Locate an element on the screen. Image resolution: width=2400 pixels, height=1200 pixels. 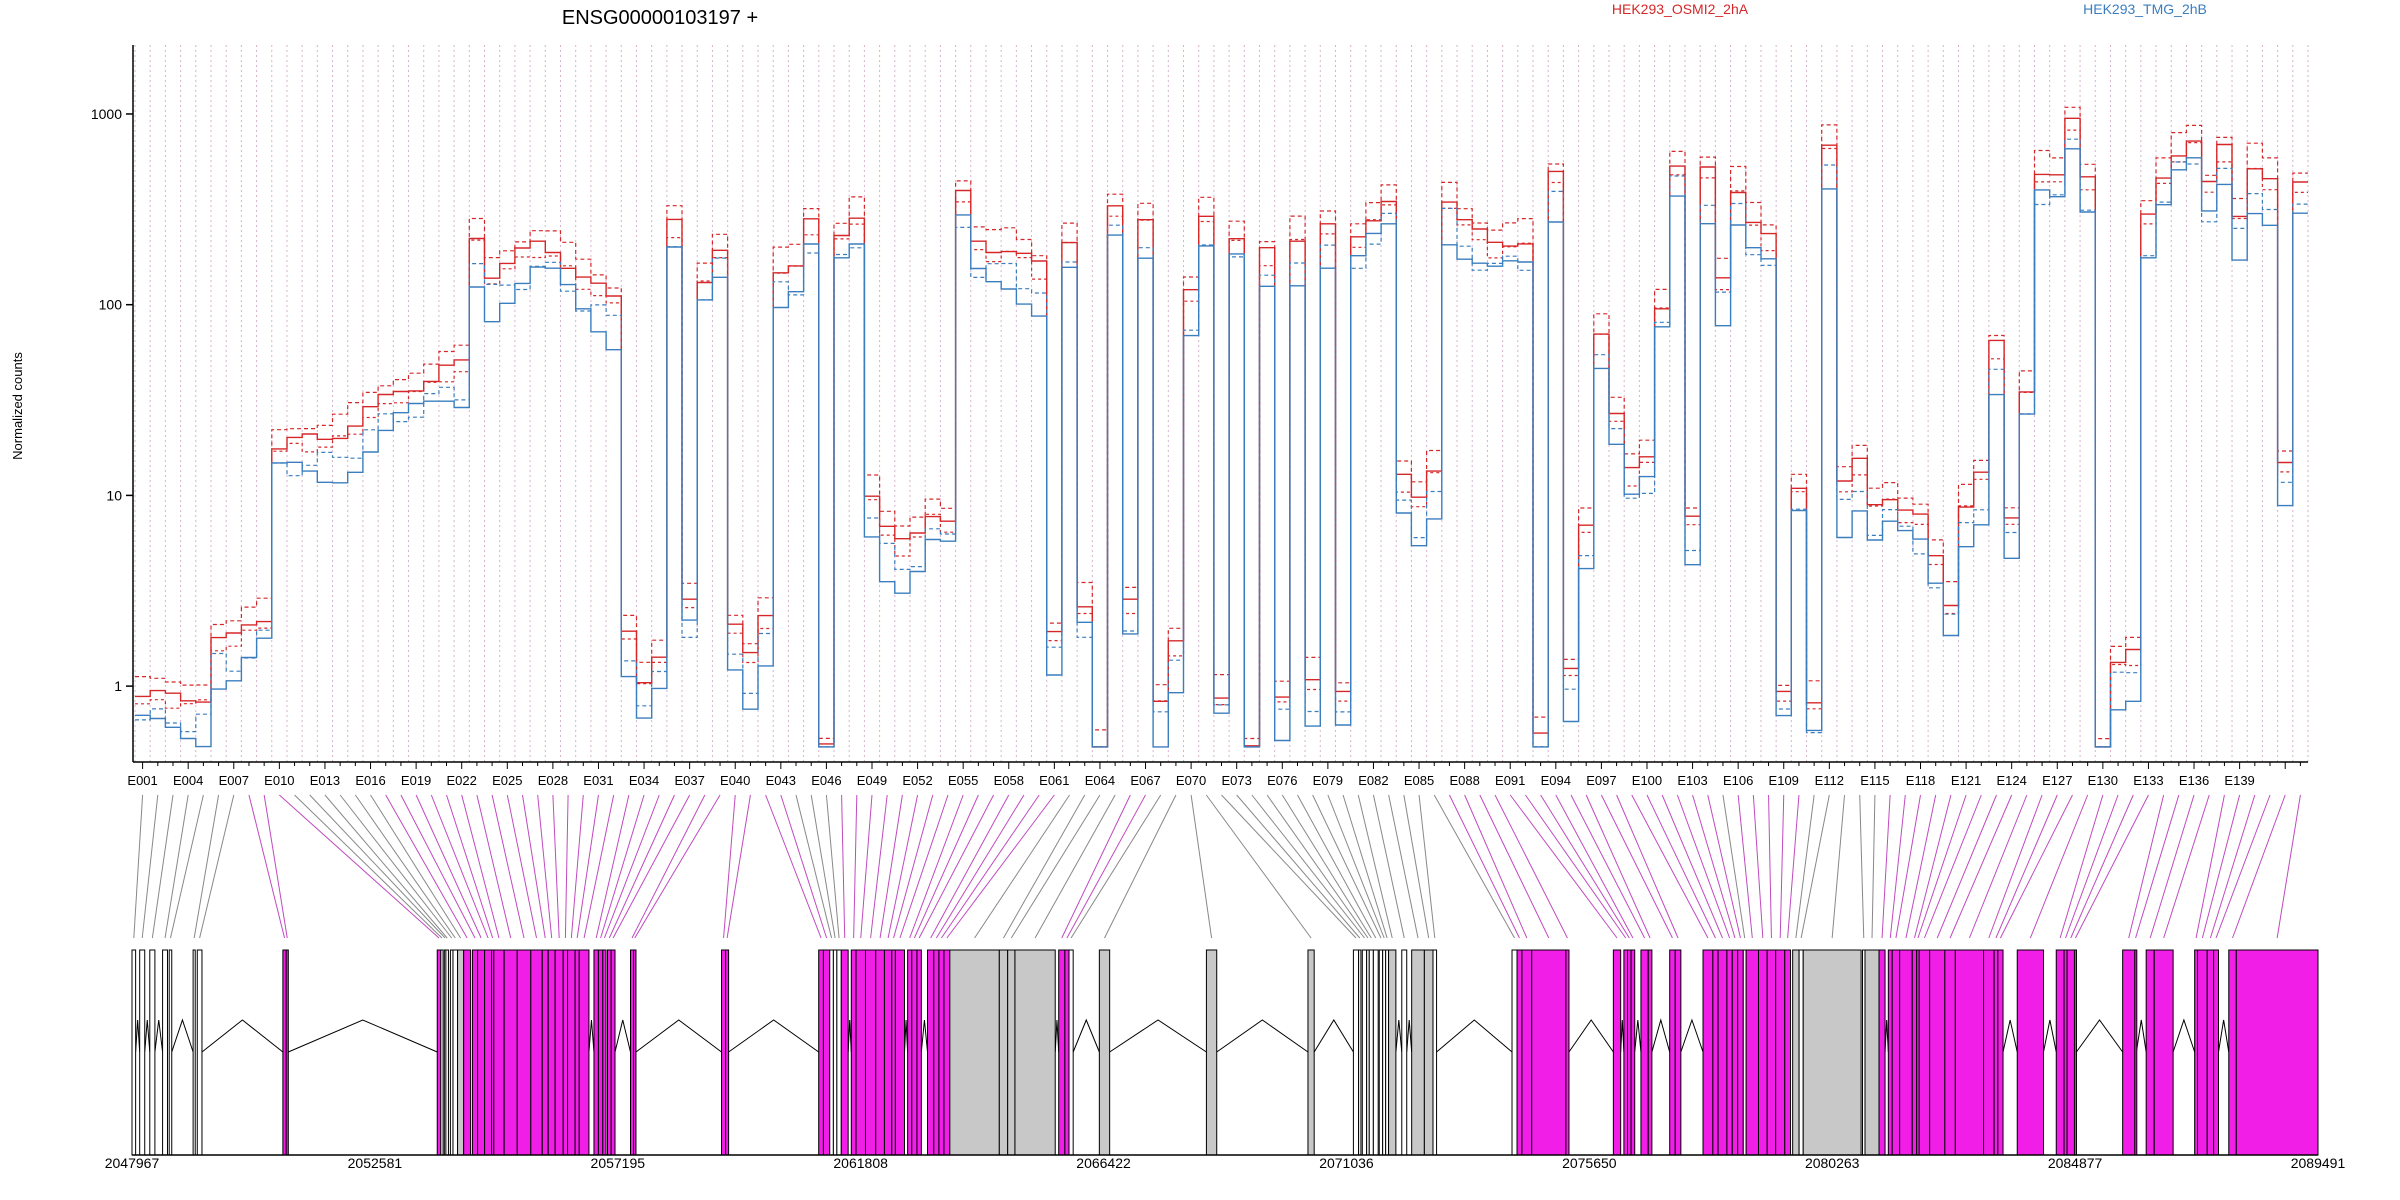
exon-connectors is located at coordinates (1217, 866).